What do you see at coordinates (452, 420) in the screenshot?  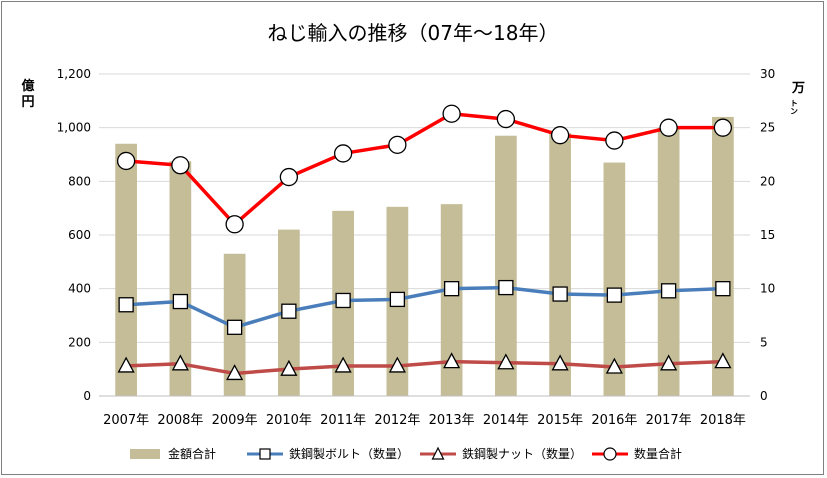 I see `x-tick-label: 2013年` at bounding box center [452, 420].